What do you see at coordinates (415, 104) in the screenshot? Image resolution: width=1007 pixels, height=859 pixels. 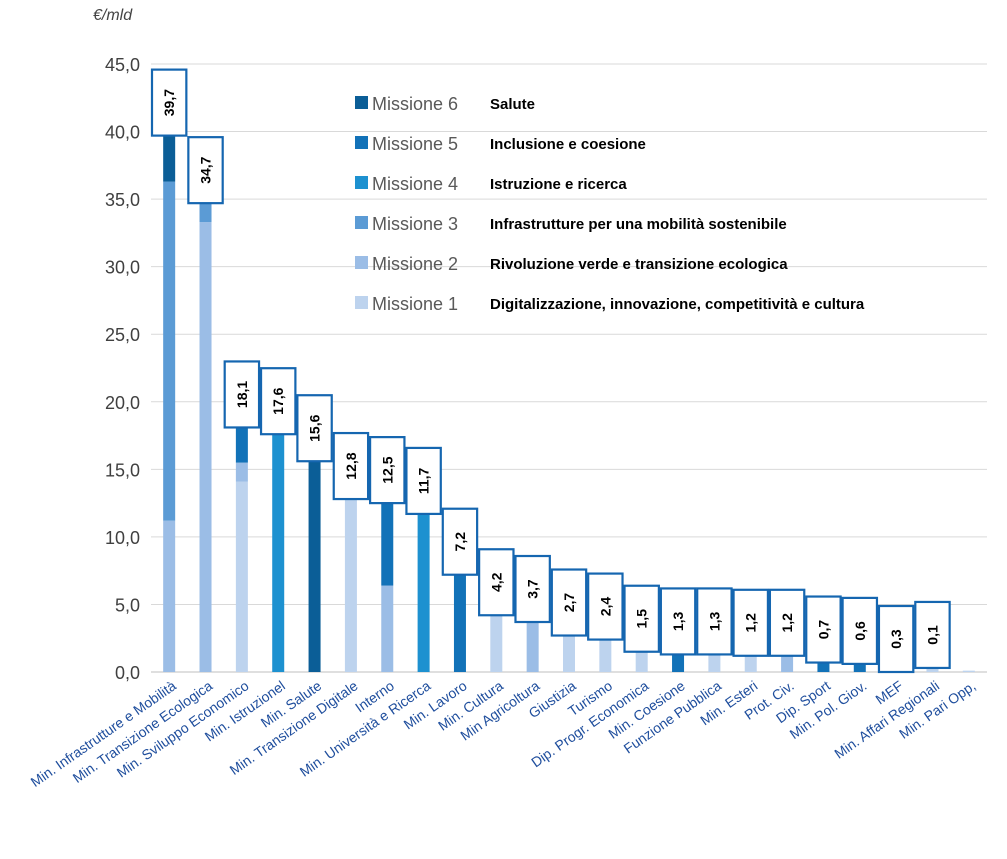 I see `legend-series-name: Missione 6` at bounding box center [415, 104].